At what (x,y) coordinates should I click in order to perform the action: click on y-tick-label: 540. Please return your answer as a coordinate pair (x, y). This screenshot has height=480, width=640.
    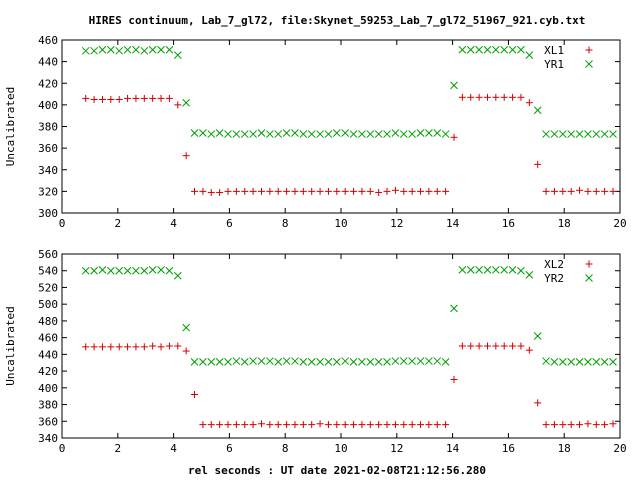
    Looking at the image, I should click on (48, 271).